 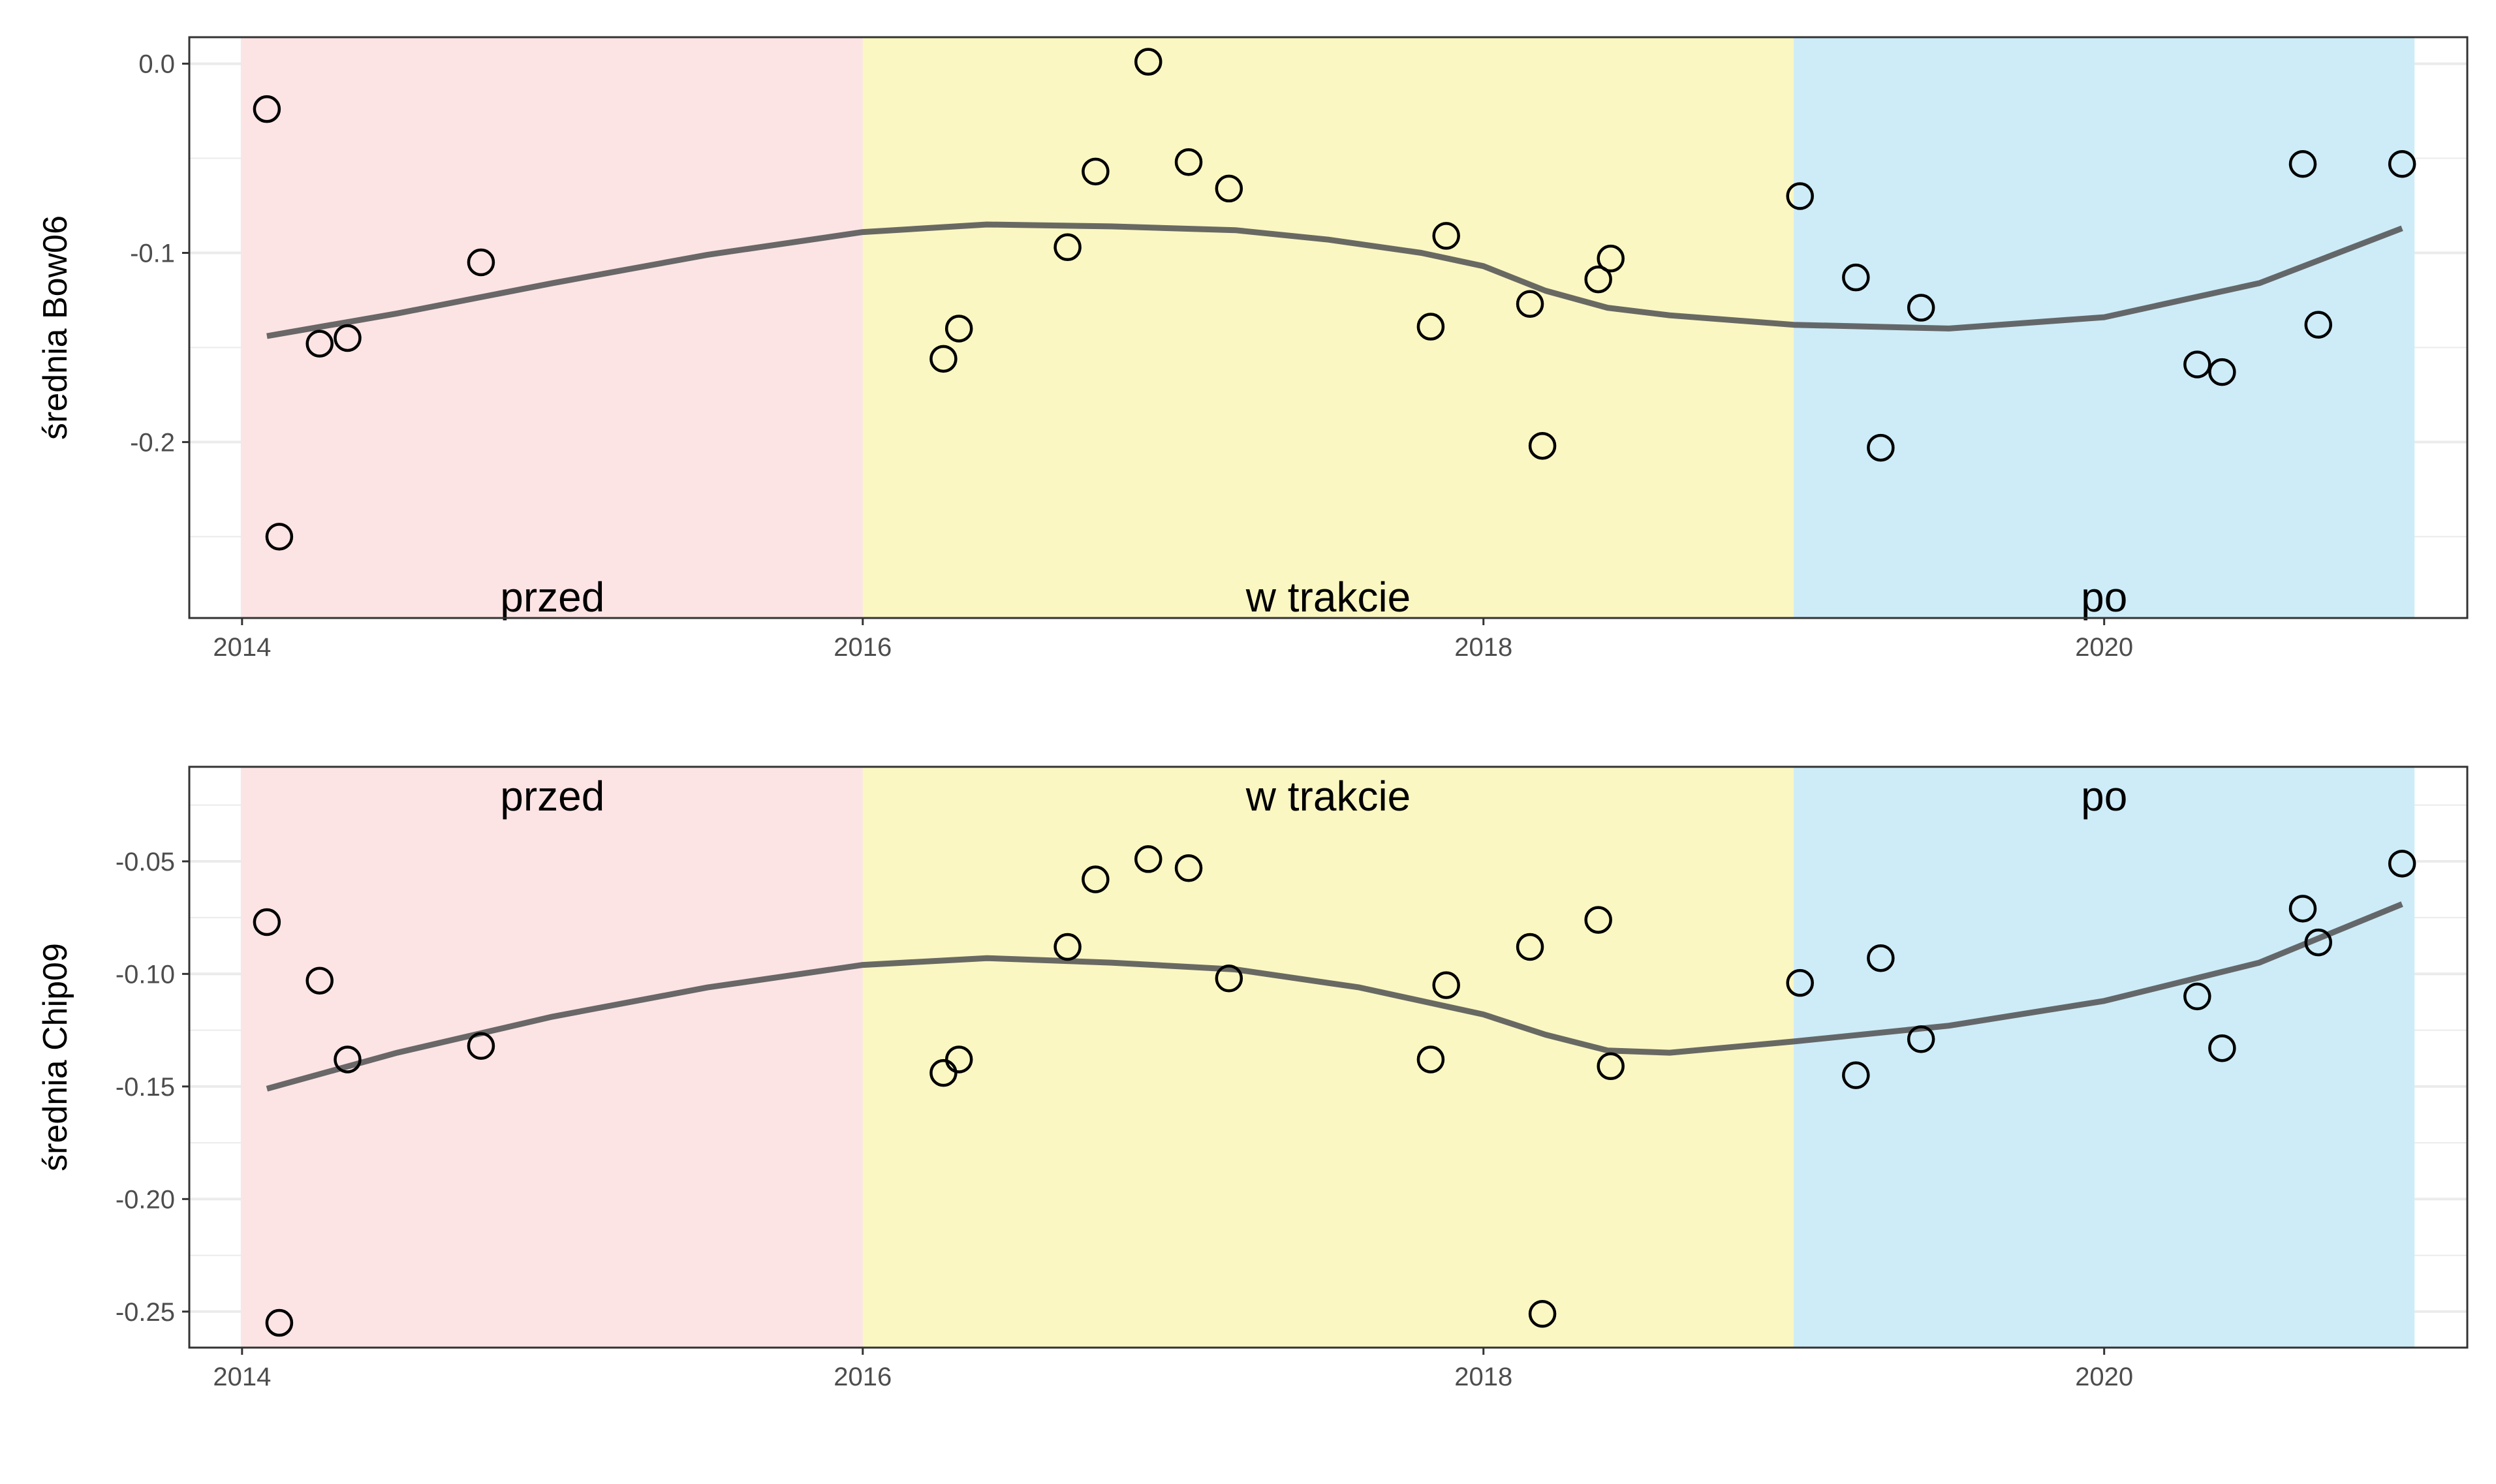 I want to click on y-tick-label: -0.10, so click(x=145, y=974).